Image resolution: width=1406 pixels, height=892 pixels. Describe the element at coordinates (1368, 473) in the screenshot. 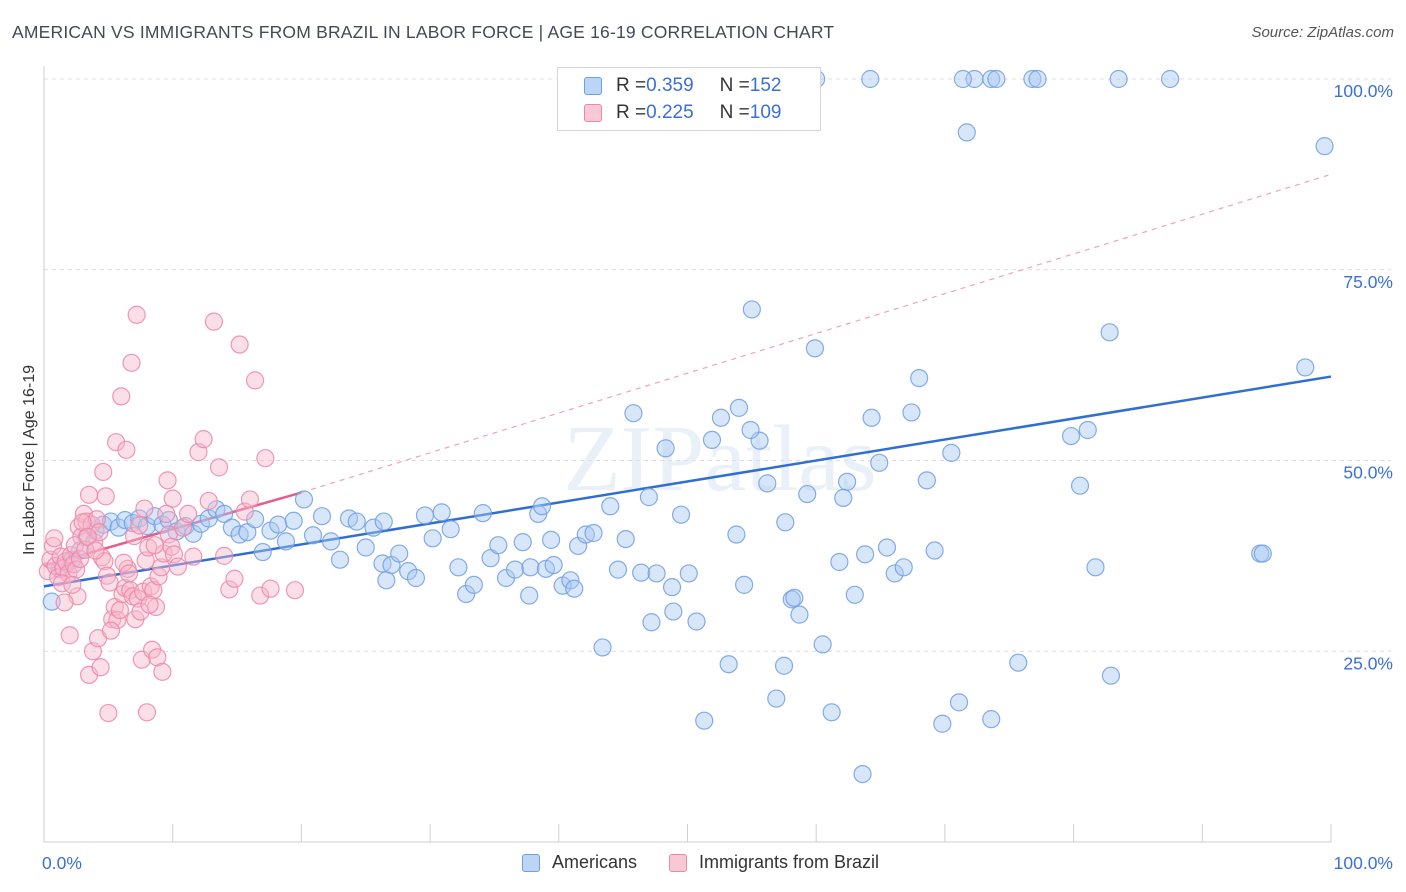

I see `y-tick-label: 50.0%` at that location.